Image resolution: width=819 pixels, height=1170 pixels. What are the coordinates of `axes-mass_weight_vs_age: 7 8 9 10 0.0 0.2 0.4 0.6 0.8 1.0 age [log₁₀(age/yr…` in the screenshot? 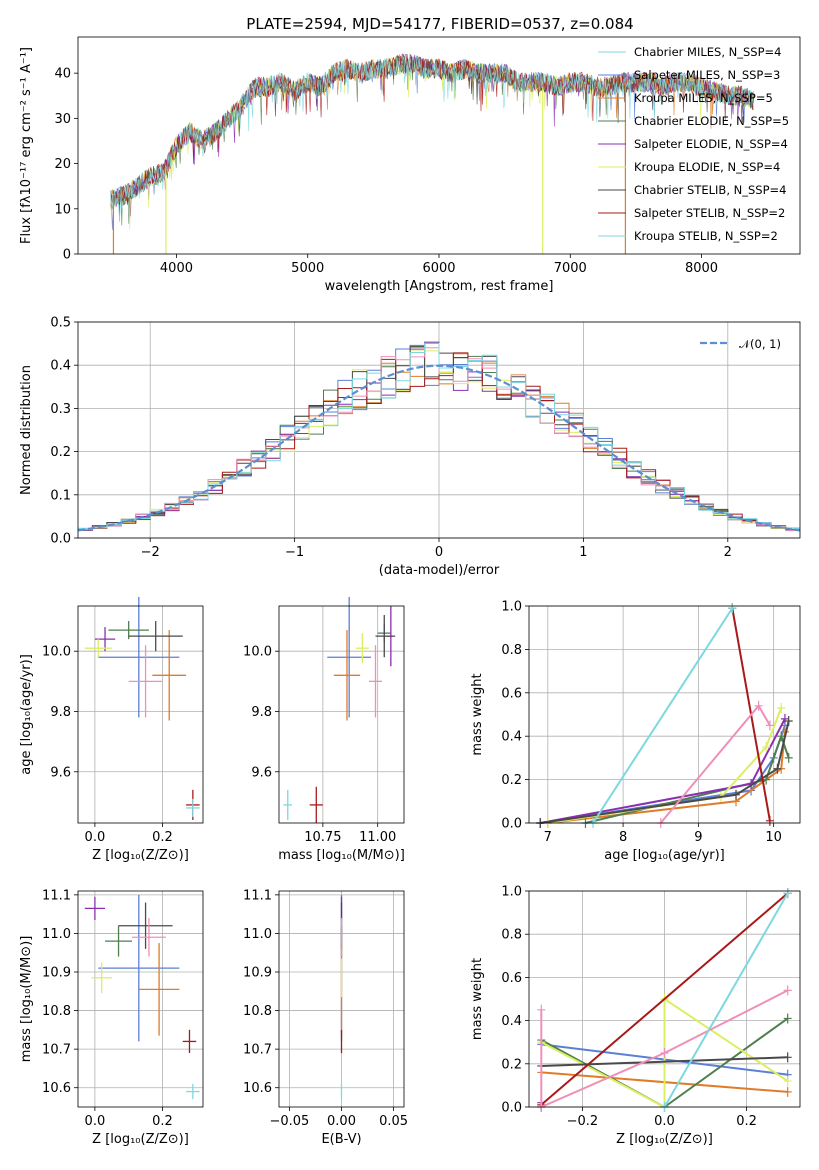 It's located at (635, 731).